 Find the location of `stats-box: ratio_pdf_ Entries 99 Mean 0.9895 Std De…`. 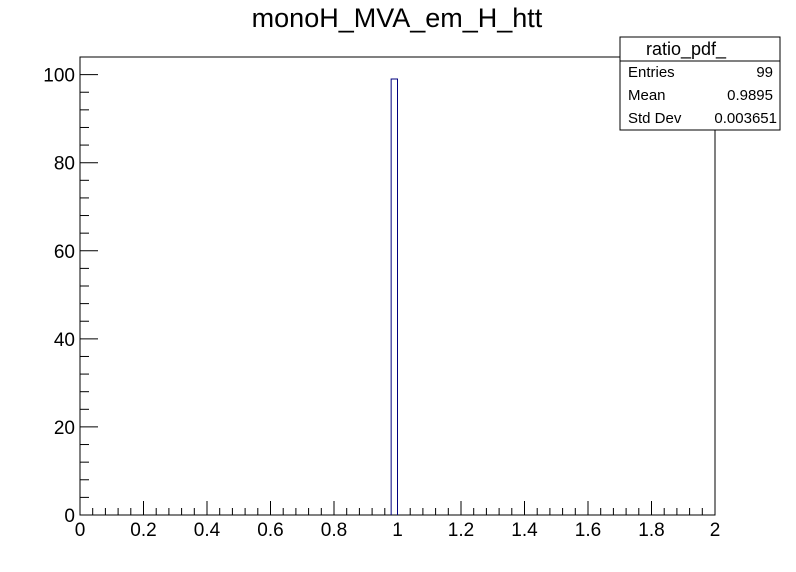

stats-box: ratio_pdf_ Entries 99 Mean 0.9895 Std De… is located at coordinates (700, 83).